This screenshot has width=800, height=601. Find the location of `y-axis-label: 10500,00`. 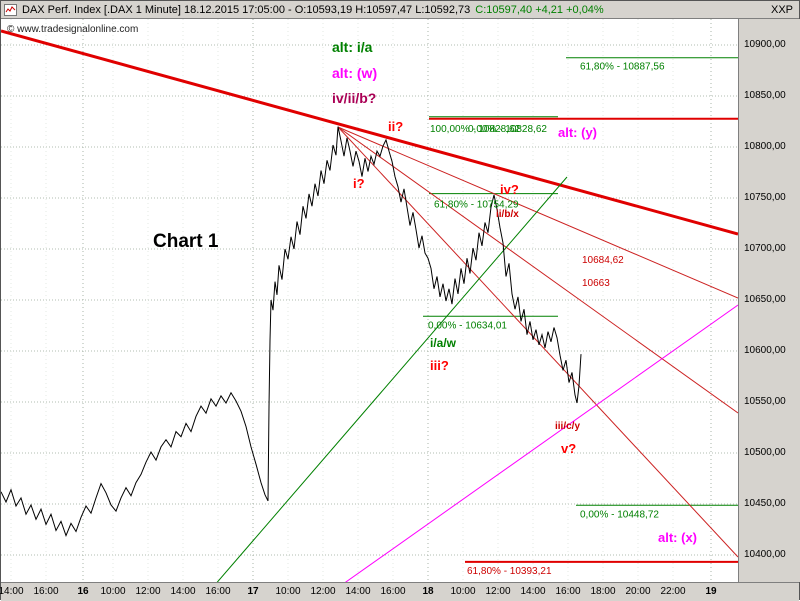

y-axis-label: 10500,00 is located at coordinates (765, 452).